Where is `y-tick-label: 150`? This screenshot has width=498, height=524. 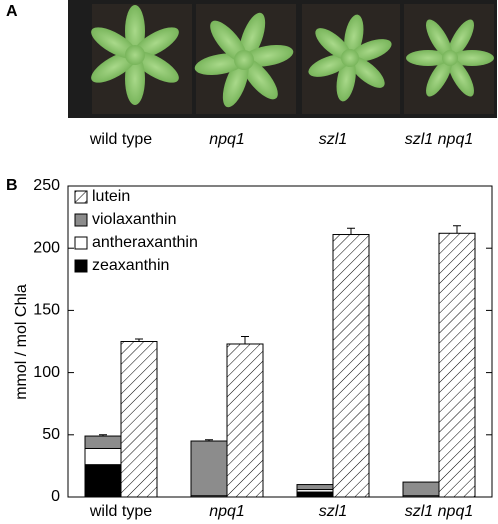 y-tick-label: 150 is located at coordinates (46, 310).